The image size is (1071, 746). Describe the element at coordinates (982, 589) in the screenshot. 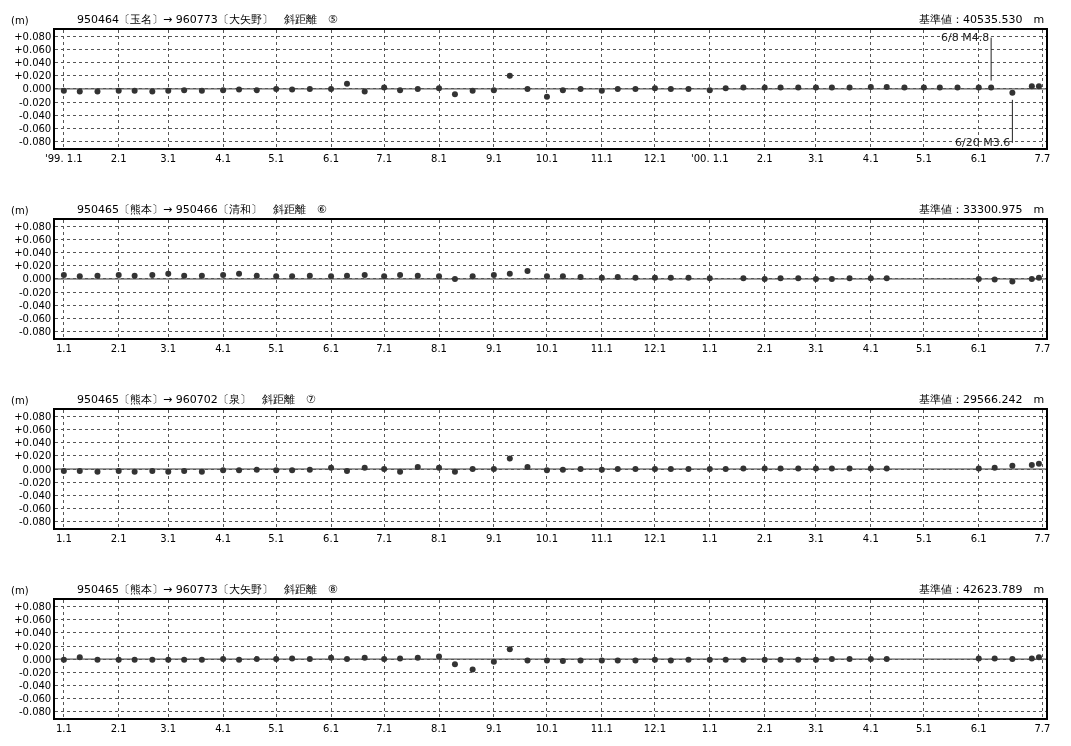

I see `chart-subtitle: 基準値：42623.789 m` at that location.